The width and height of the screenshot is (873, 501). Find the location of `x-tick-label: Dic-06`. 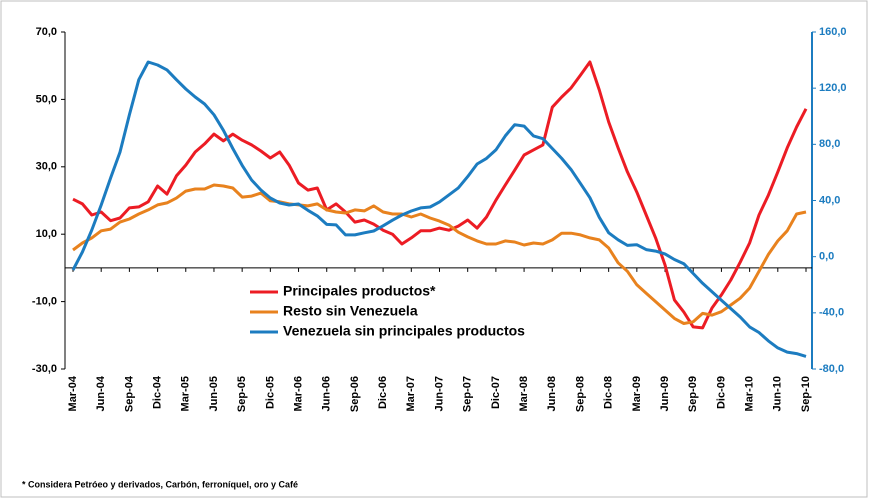

x-tick-label: Dic-06 is located at coordinates (383, 392).